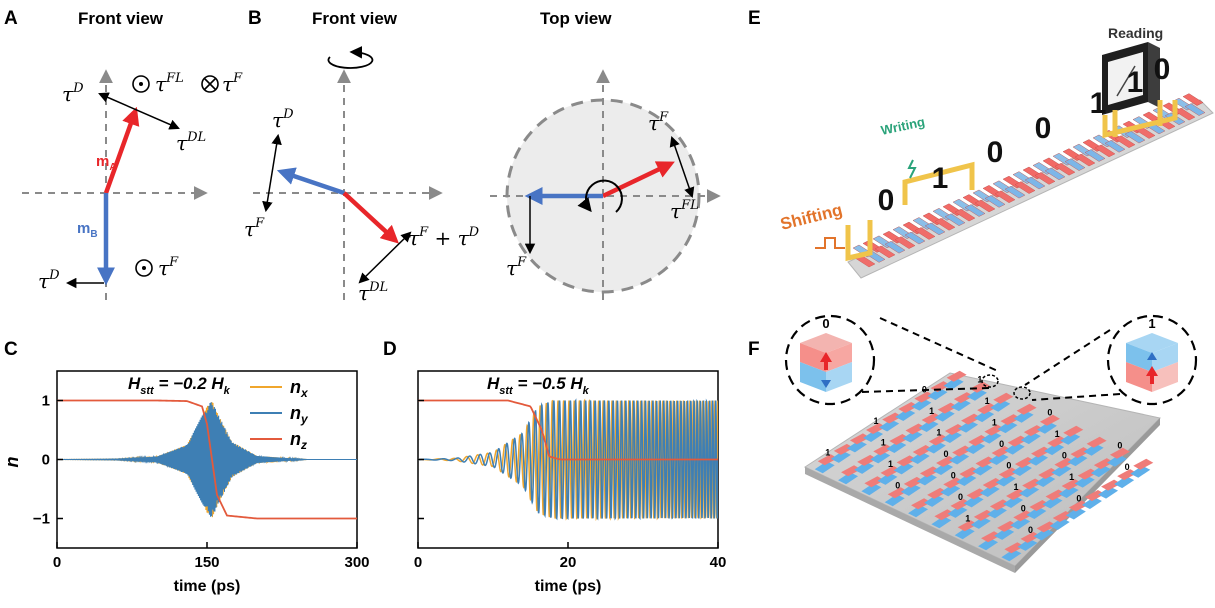 The width and height of the screenshot is (1215, 608). Describe the element at coordinates (1139, 357) in the screenshot. I see `cube-blue-left` at that location.